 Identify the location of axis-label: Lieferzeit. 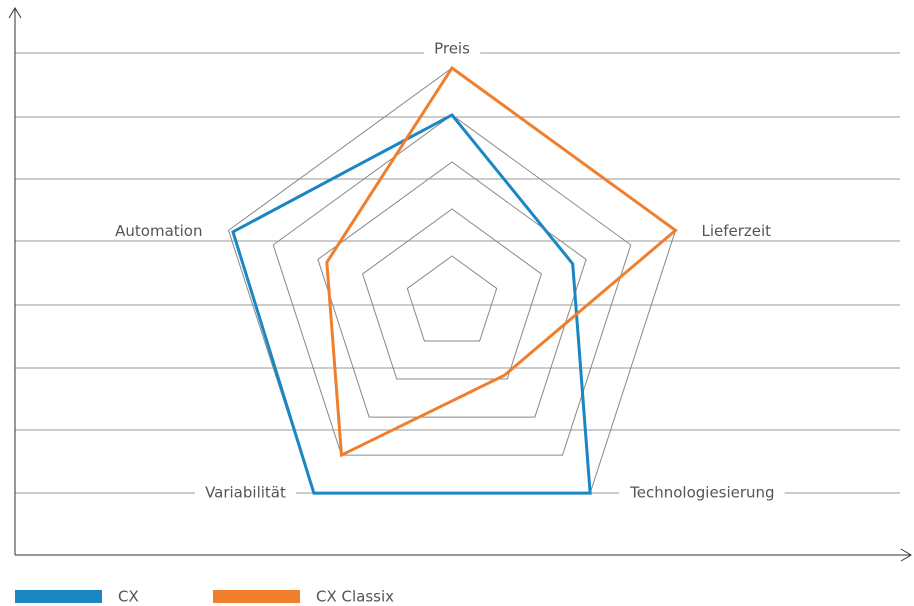
(736, 231).